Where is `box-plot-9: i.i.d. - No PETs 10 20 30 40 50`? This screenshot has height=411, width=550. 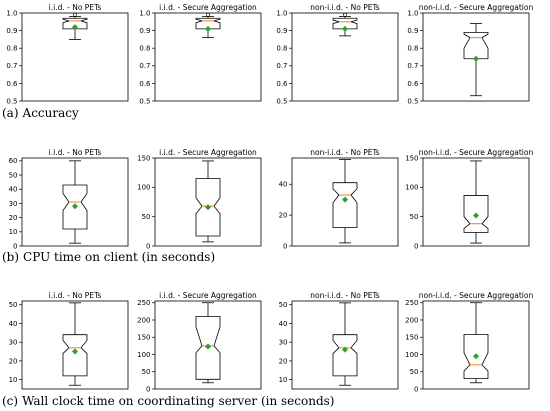 box-plot-9: i.i.d. - No PETs 10 20 30 40 50 is located at coordinates (69, 340).